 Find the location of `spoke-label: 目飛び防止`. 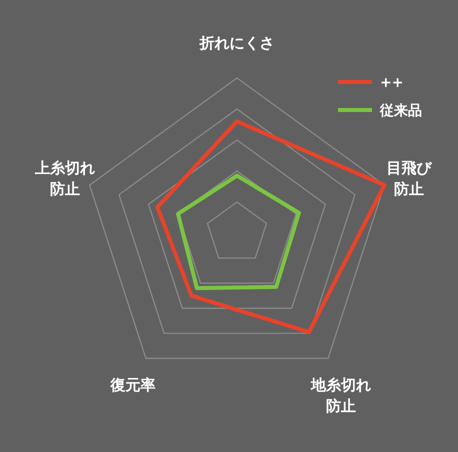

spoke-label: 目飛び防止 is located at coordinates (409, 178).